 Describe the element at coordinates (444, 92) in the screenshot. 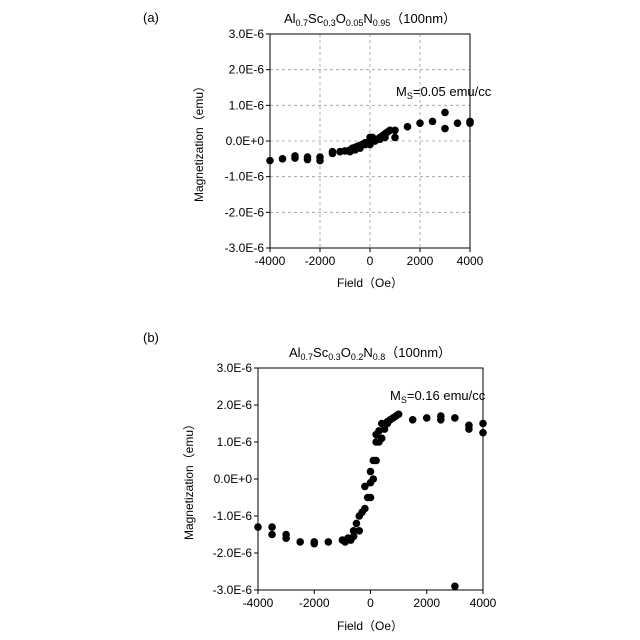

I see `ms-annotation: MS=0.05 emu/cc` at that location.